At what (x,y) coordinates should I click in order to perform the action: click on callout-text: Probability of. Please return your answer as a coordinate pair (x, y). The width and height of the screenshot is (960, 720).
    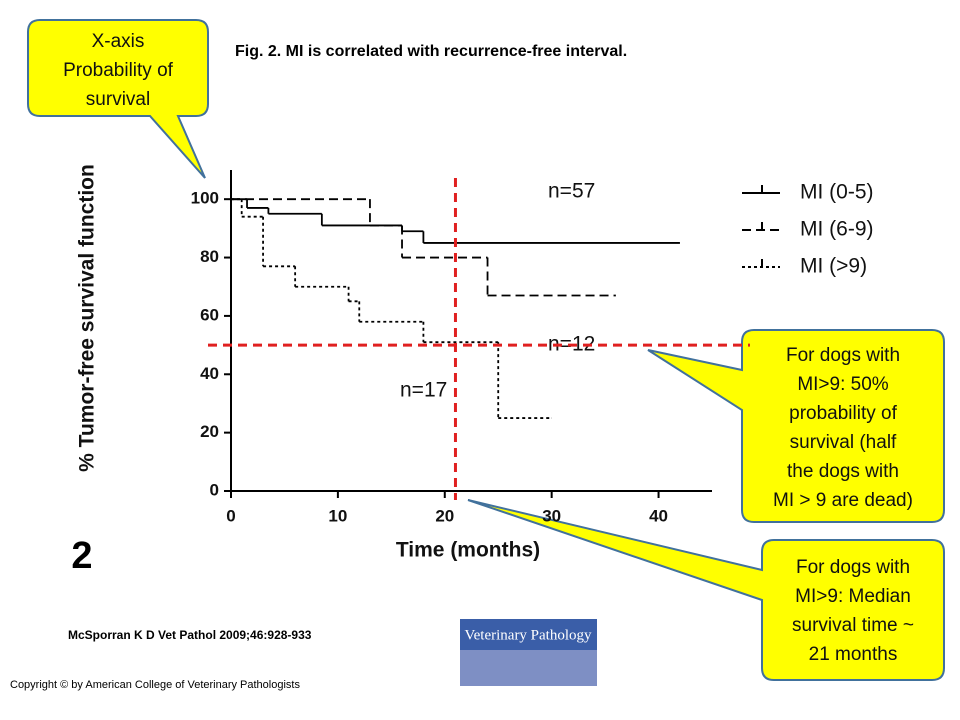
    Looking at the image, I should click on (118, 70).